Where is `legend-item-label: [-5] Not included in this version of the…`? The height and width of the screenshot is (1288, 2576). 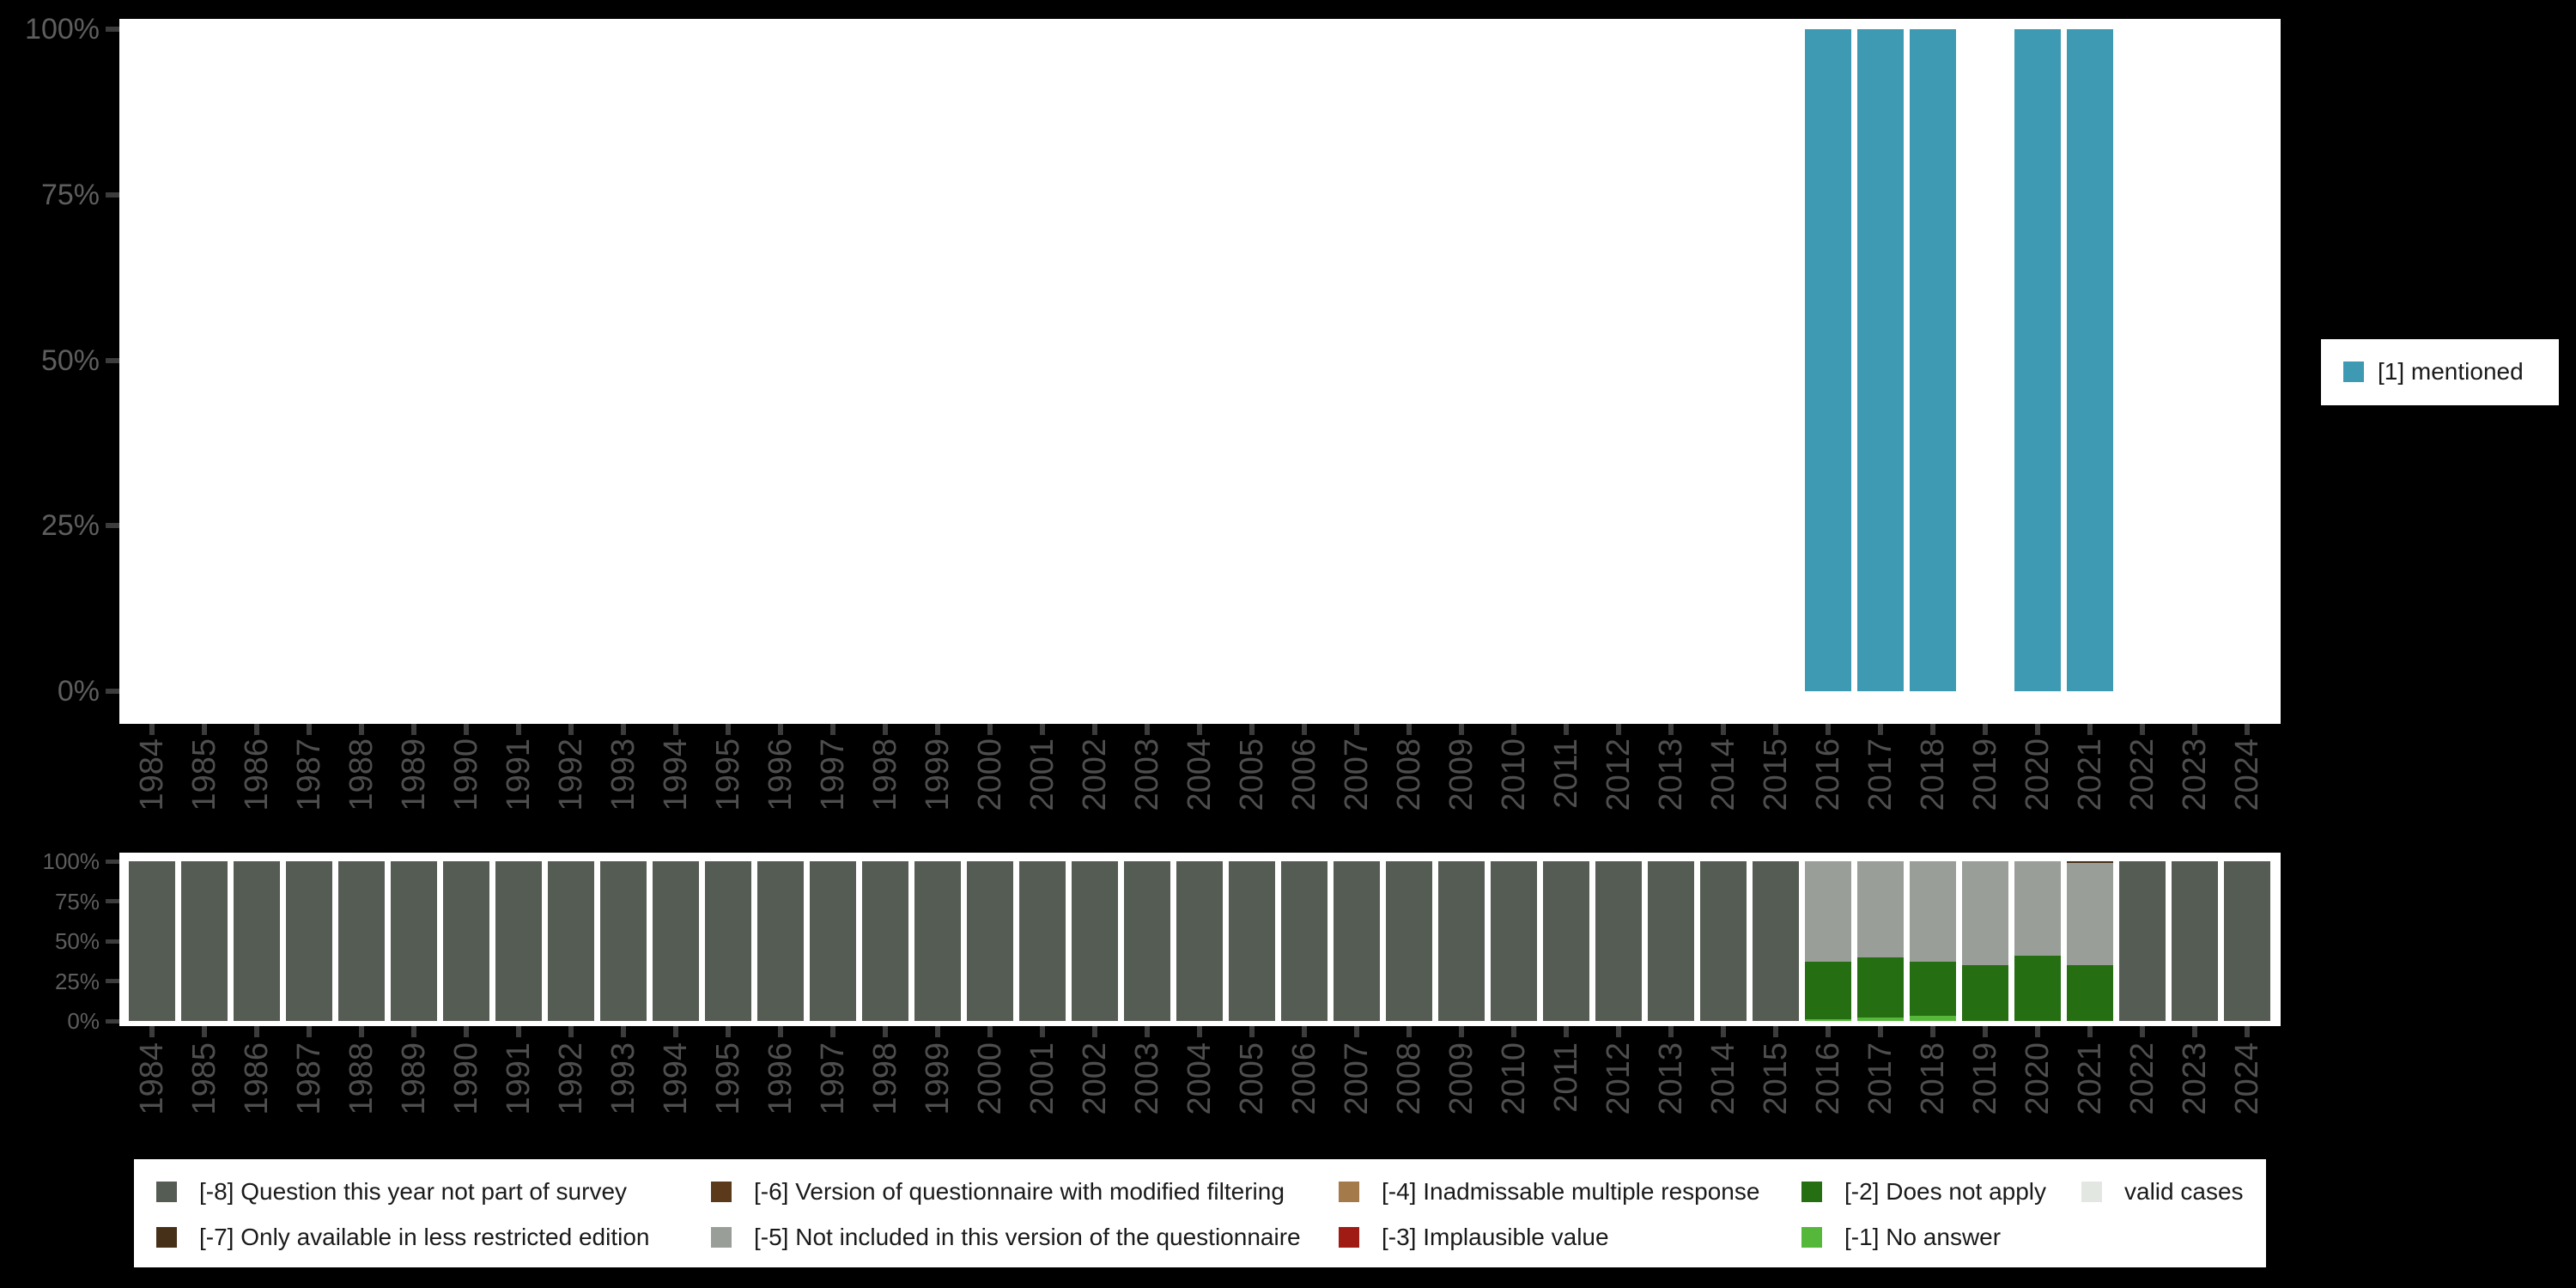
legend-item-label: [-5] Not included in this version of the… is located at coordinates (1027, 1237).